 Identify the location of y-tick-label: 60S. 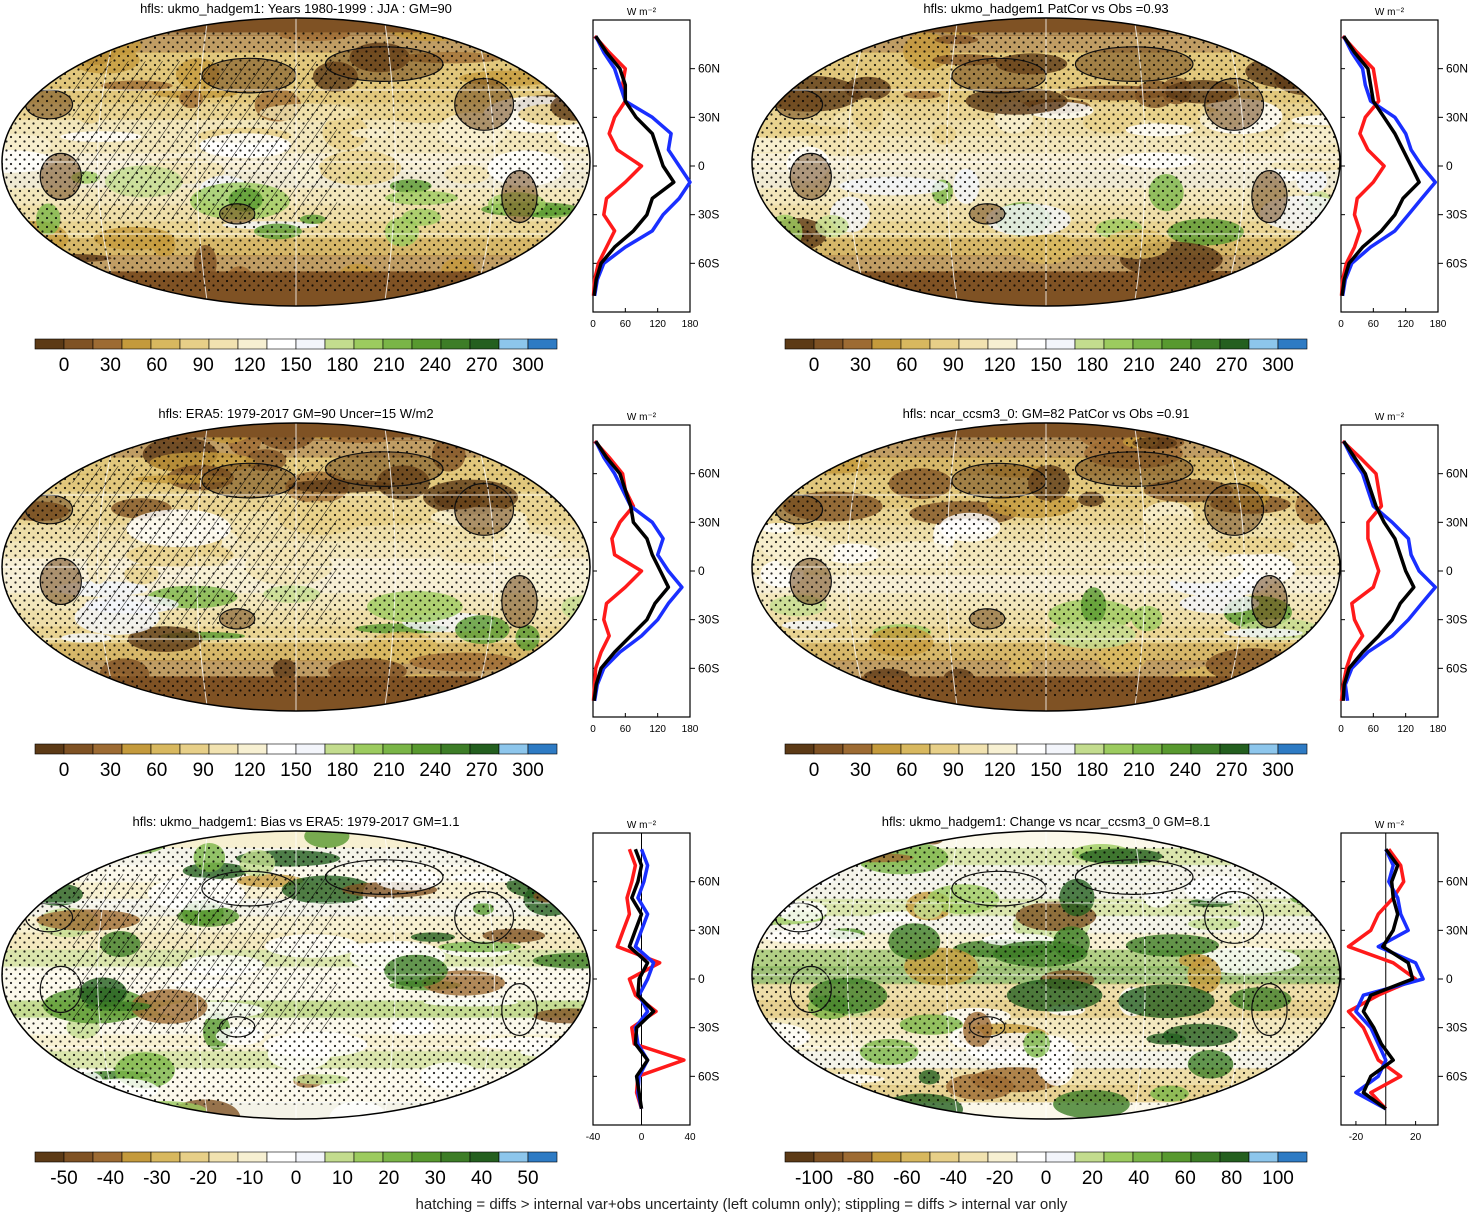
(708, 668).